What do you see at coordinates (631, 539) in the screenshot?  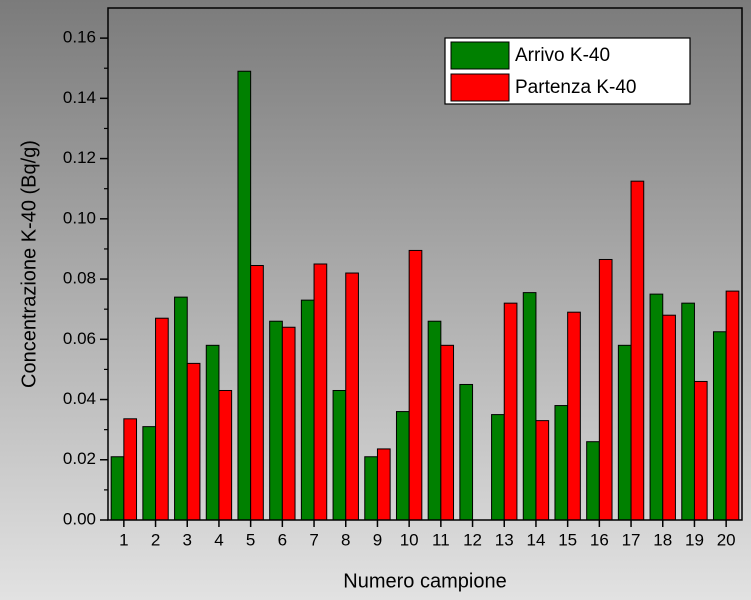 I see `x-tick-label: 17` at bounding box center [631, 539].